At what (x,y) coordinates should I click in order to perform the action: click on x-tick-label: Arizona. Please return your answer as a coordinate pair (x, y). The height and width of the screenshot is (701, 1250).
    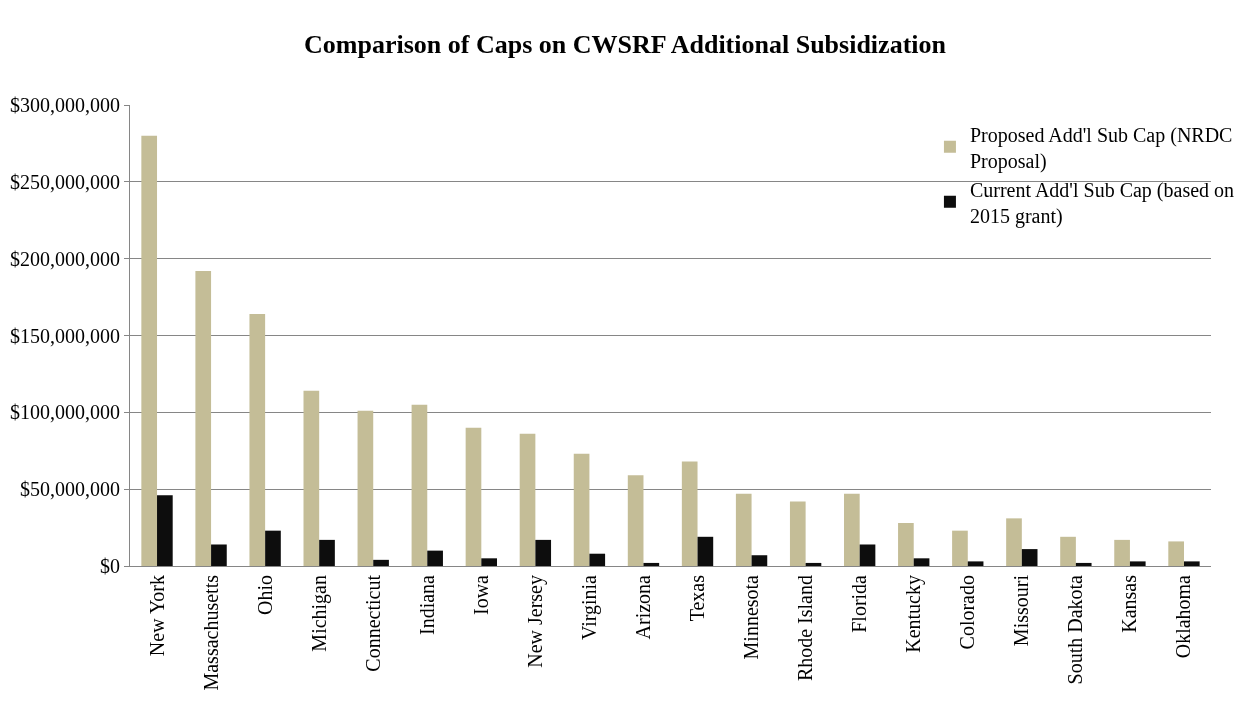
    Looking at the image, I should click on (642, 607).